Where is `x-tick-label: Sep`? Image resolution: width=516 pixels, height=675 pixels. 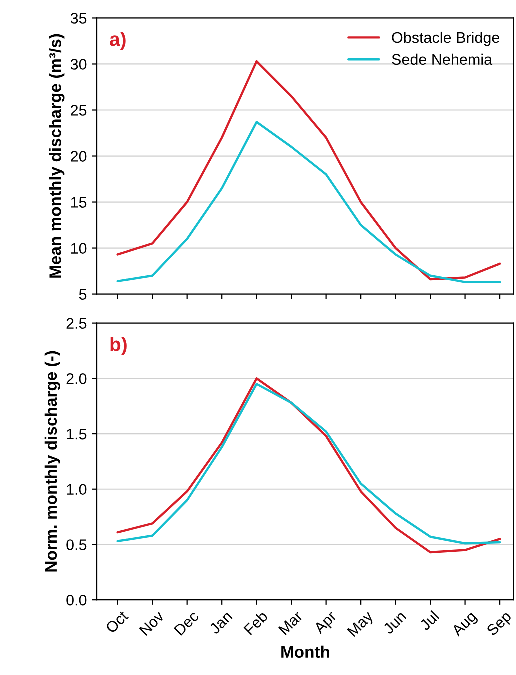 x-tick-label: Sep is located at coordinates (500, 624).